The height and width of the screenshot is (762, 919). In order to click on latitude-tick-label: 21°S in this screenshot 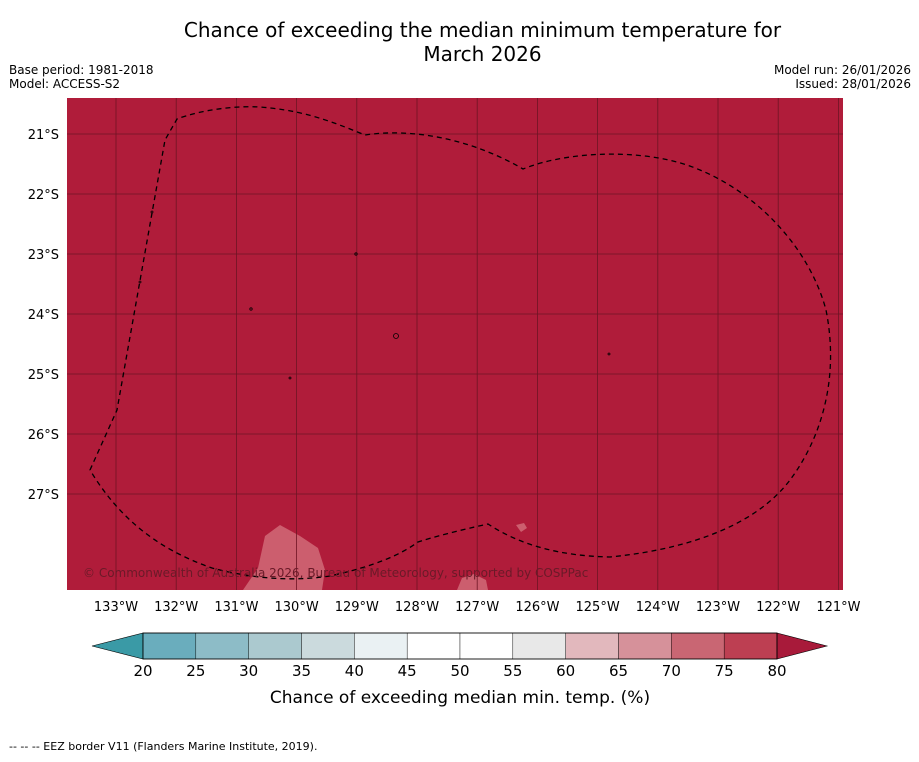, I will do `click(43, 135)`.